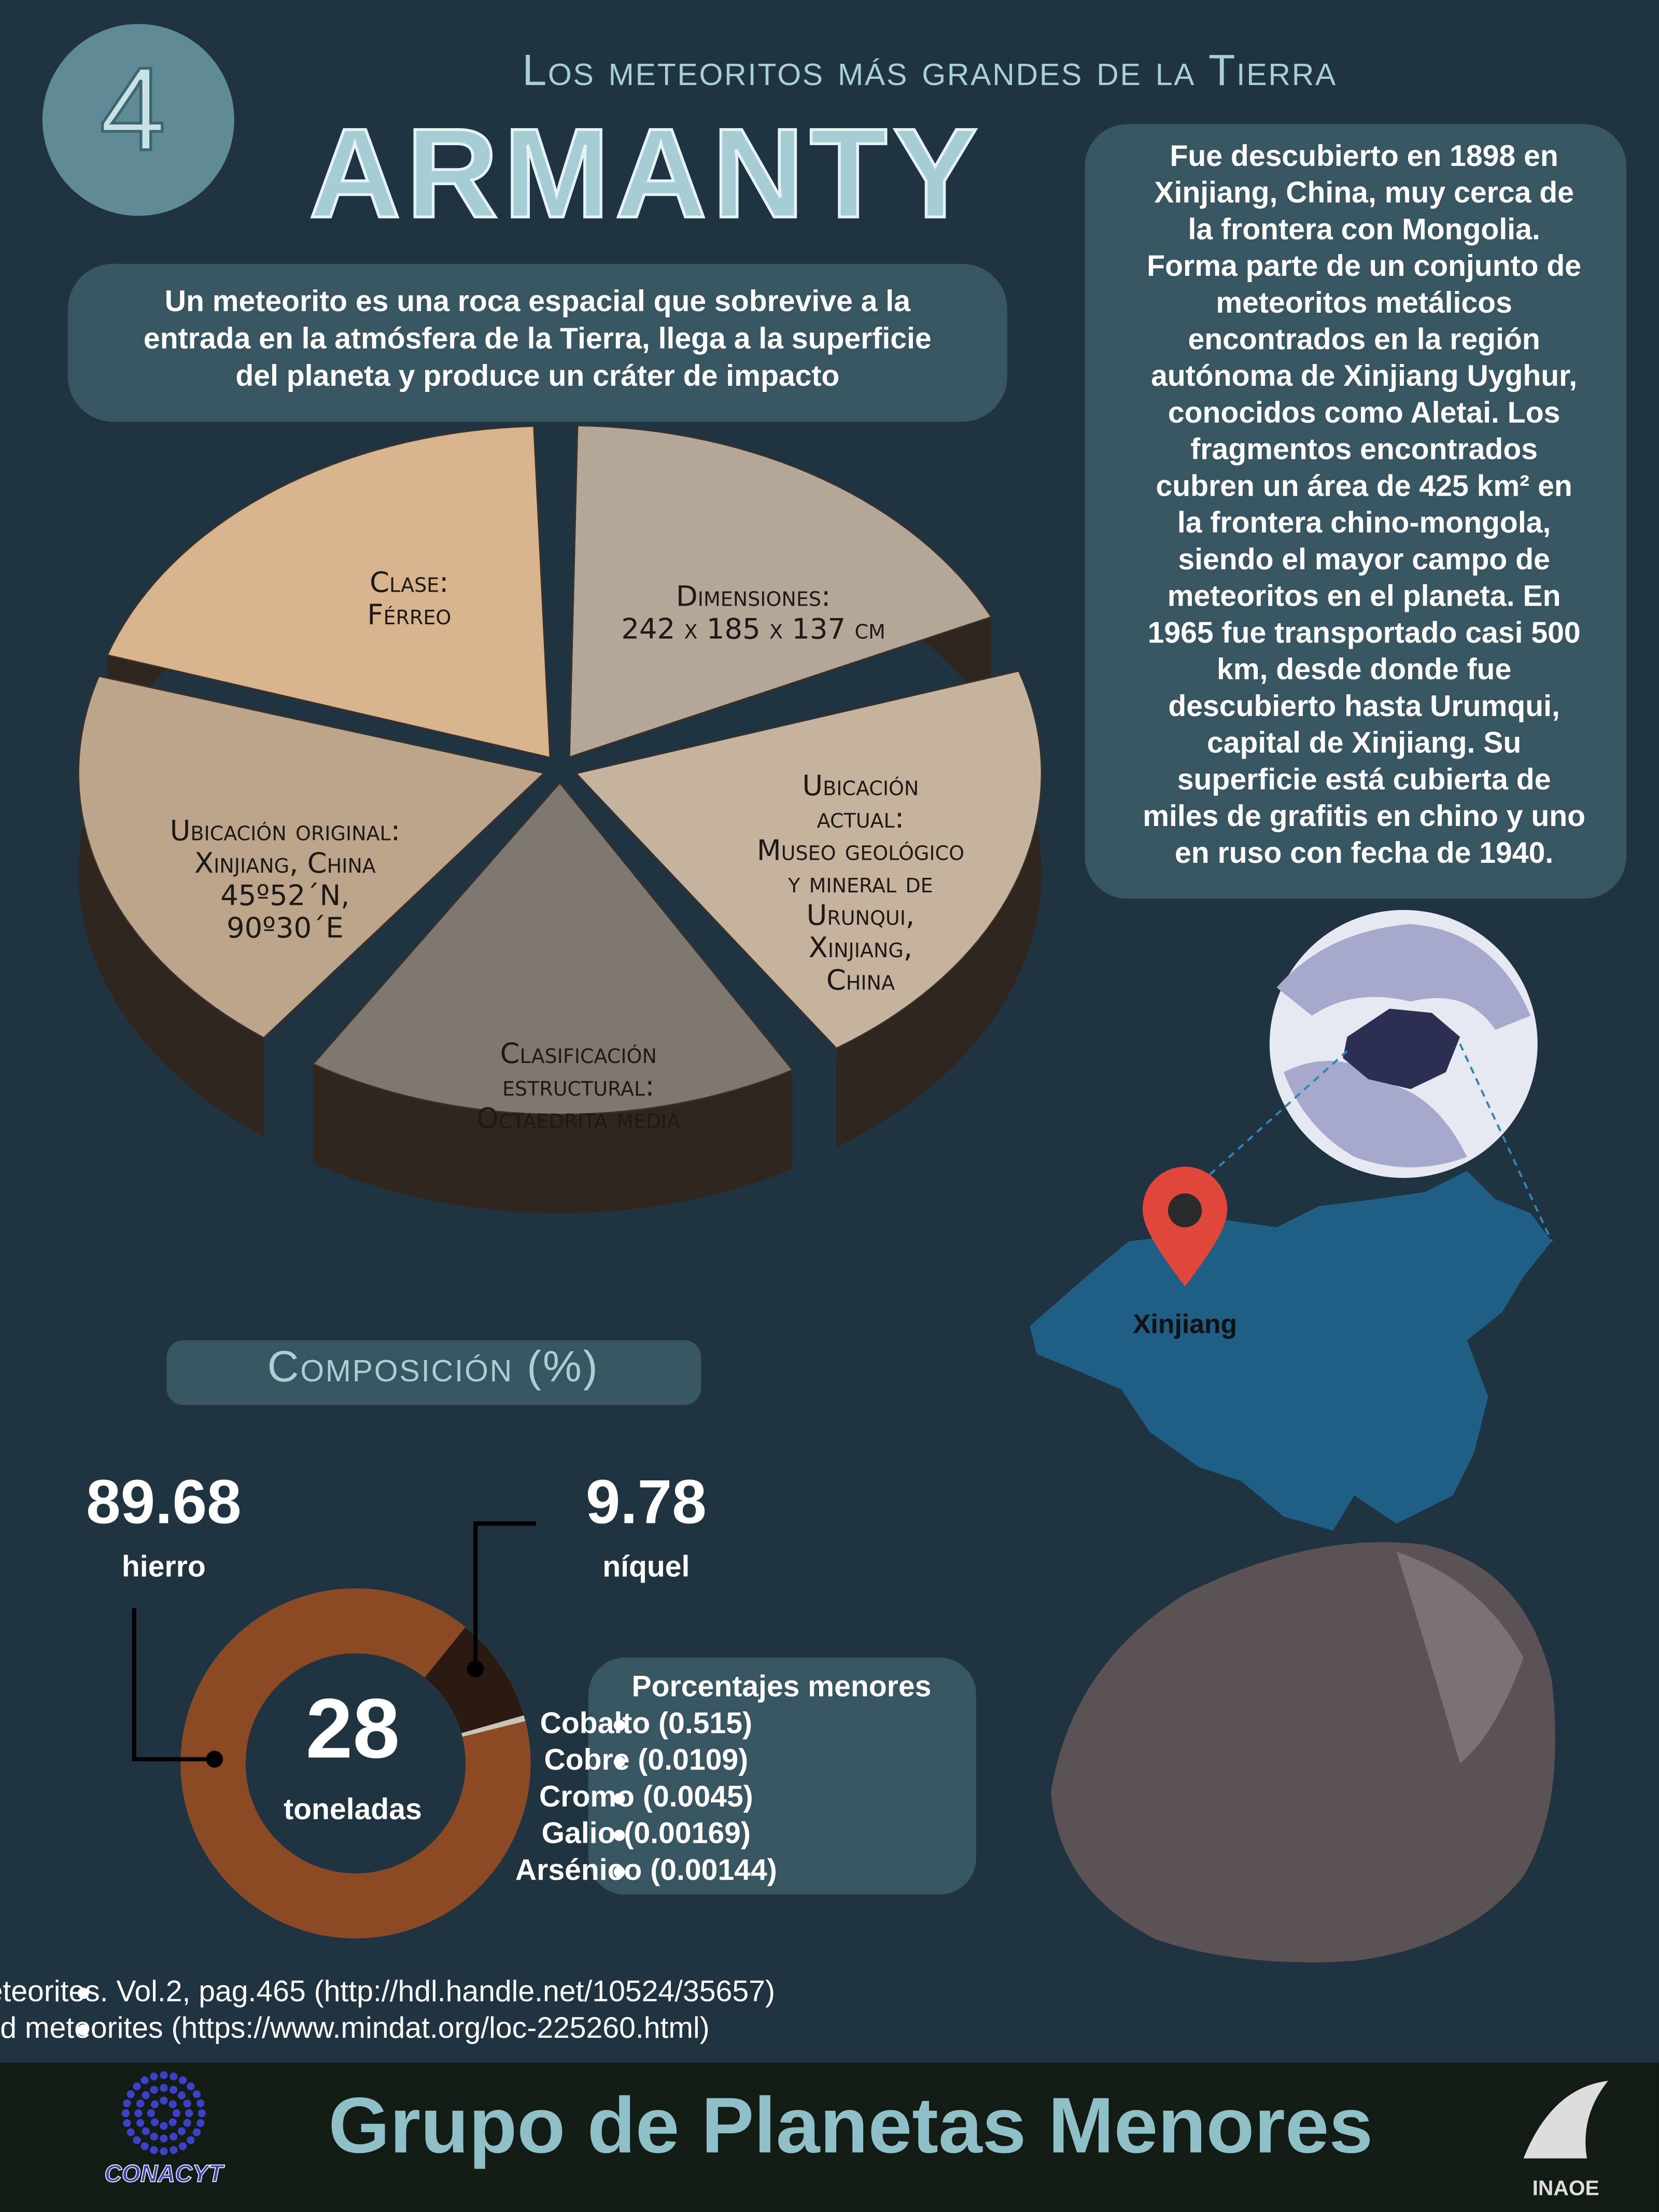 Image resolution: width=1659 pixels, height=2212 pixels. Describe the element at coordinates (1364, 449) in the screenshot. I see `description-line: fragmentos encontrados` at that location.